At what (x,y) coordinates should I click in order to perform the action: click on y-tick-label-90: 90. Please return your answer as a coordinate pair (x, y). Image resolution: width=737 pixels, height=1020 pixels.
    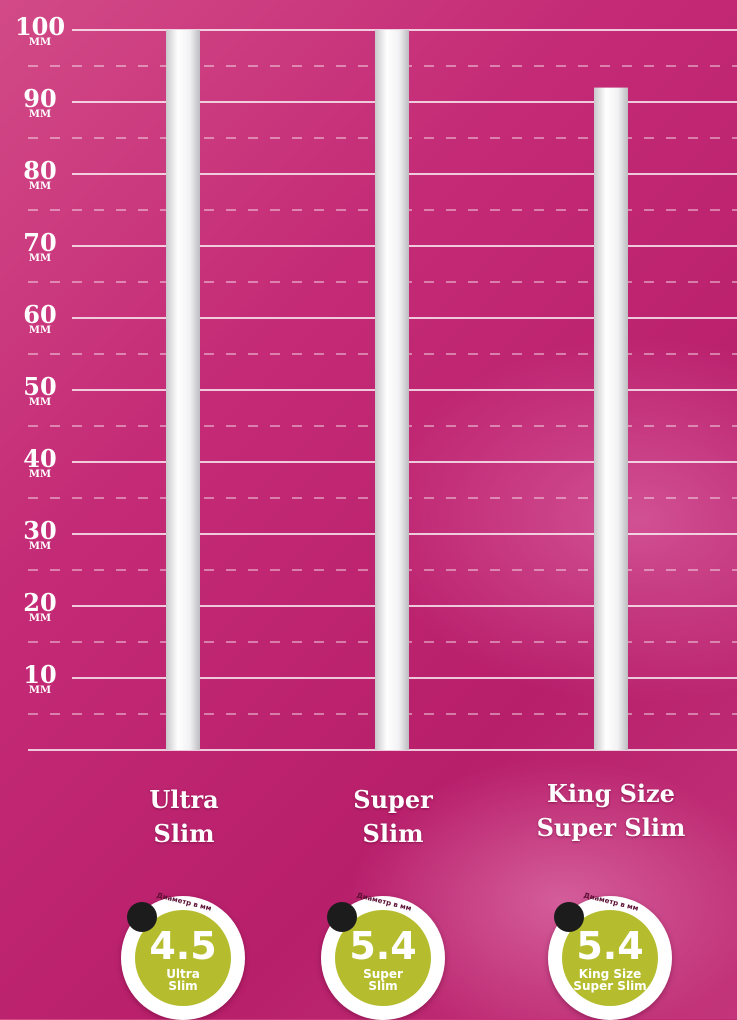
    Looking at the image, I should click on (39, 98).